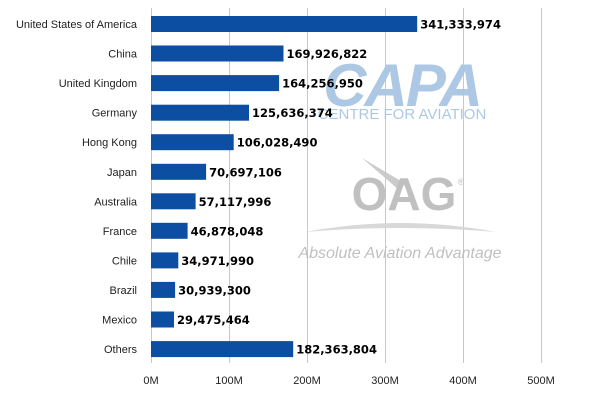  I want to click on category-label: Germany, so click(115, 114).